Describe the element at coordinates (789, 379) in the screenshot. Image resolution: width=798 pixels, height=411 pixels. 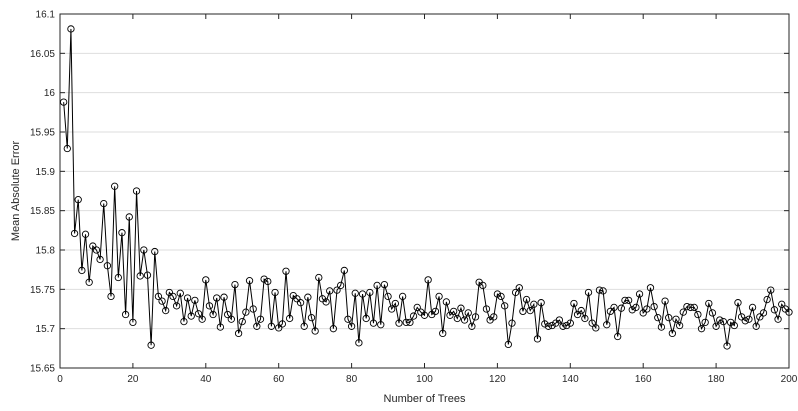
I see `x-tick-label: 200` at that location.